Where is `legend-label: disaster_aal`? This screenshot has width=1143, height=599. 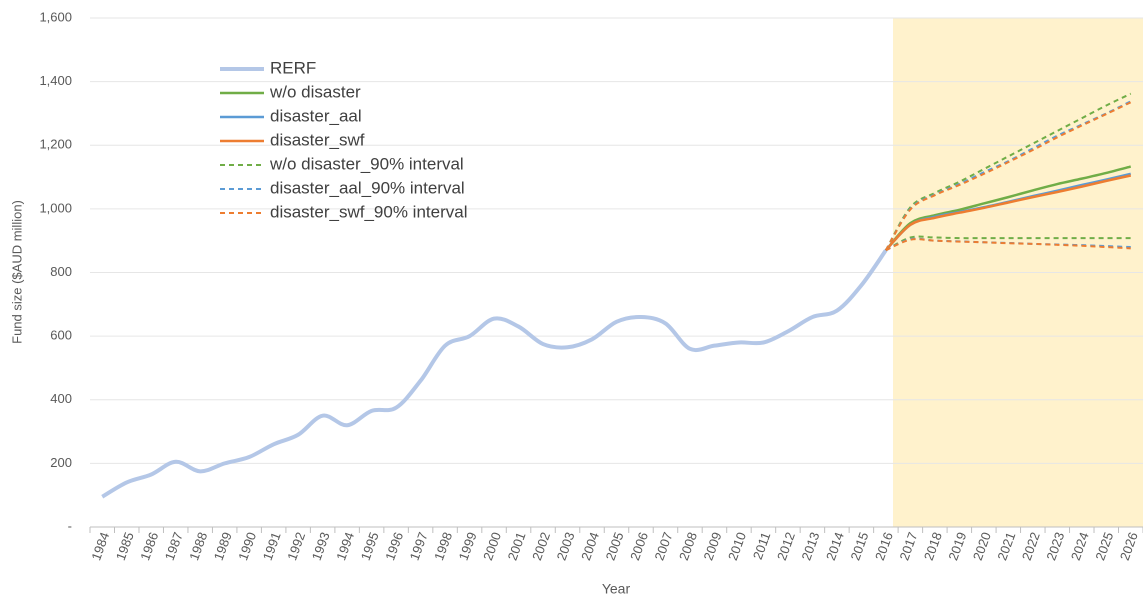
legend-label: disaster_aal is located at coordinates (316, 115).